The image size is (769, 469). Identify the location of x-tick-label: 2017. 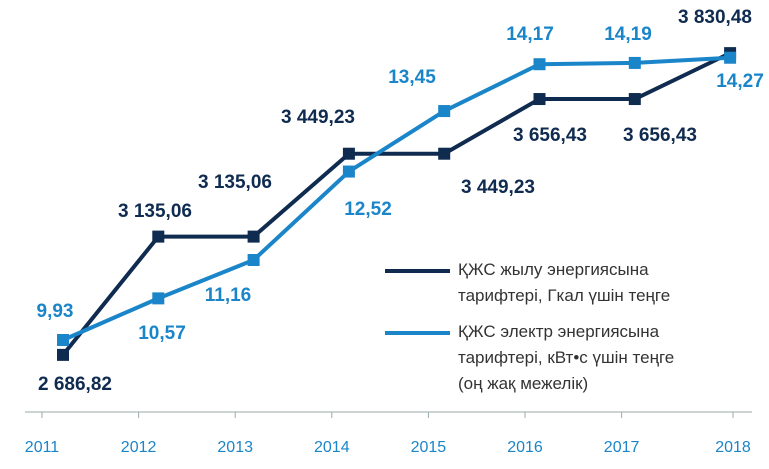
(622, 447).